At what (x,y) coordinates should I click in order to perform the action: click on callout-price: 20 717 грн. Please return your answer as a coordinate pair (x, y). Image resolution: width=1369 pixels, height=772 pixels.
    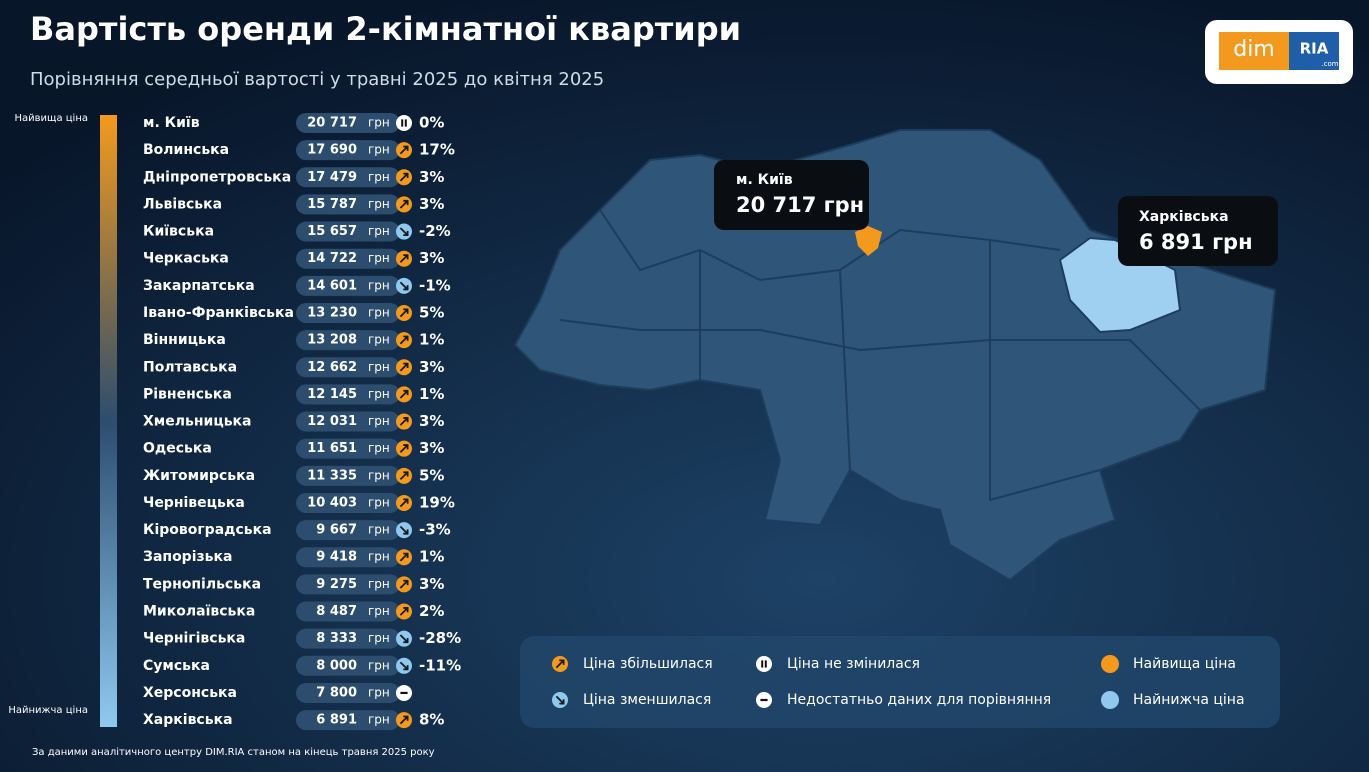
    Looking at the image, I should click on (800, 205).